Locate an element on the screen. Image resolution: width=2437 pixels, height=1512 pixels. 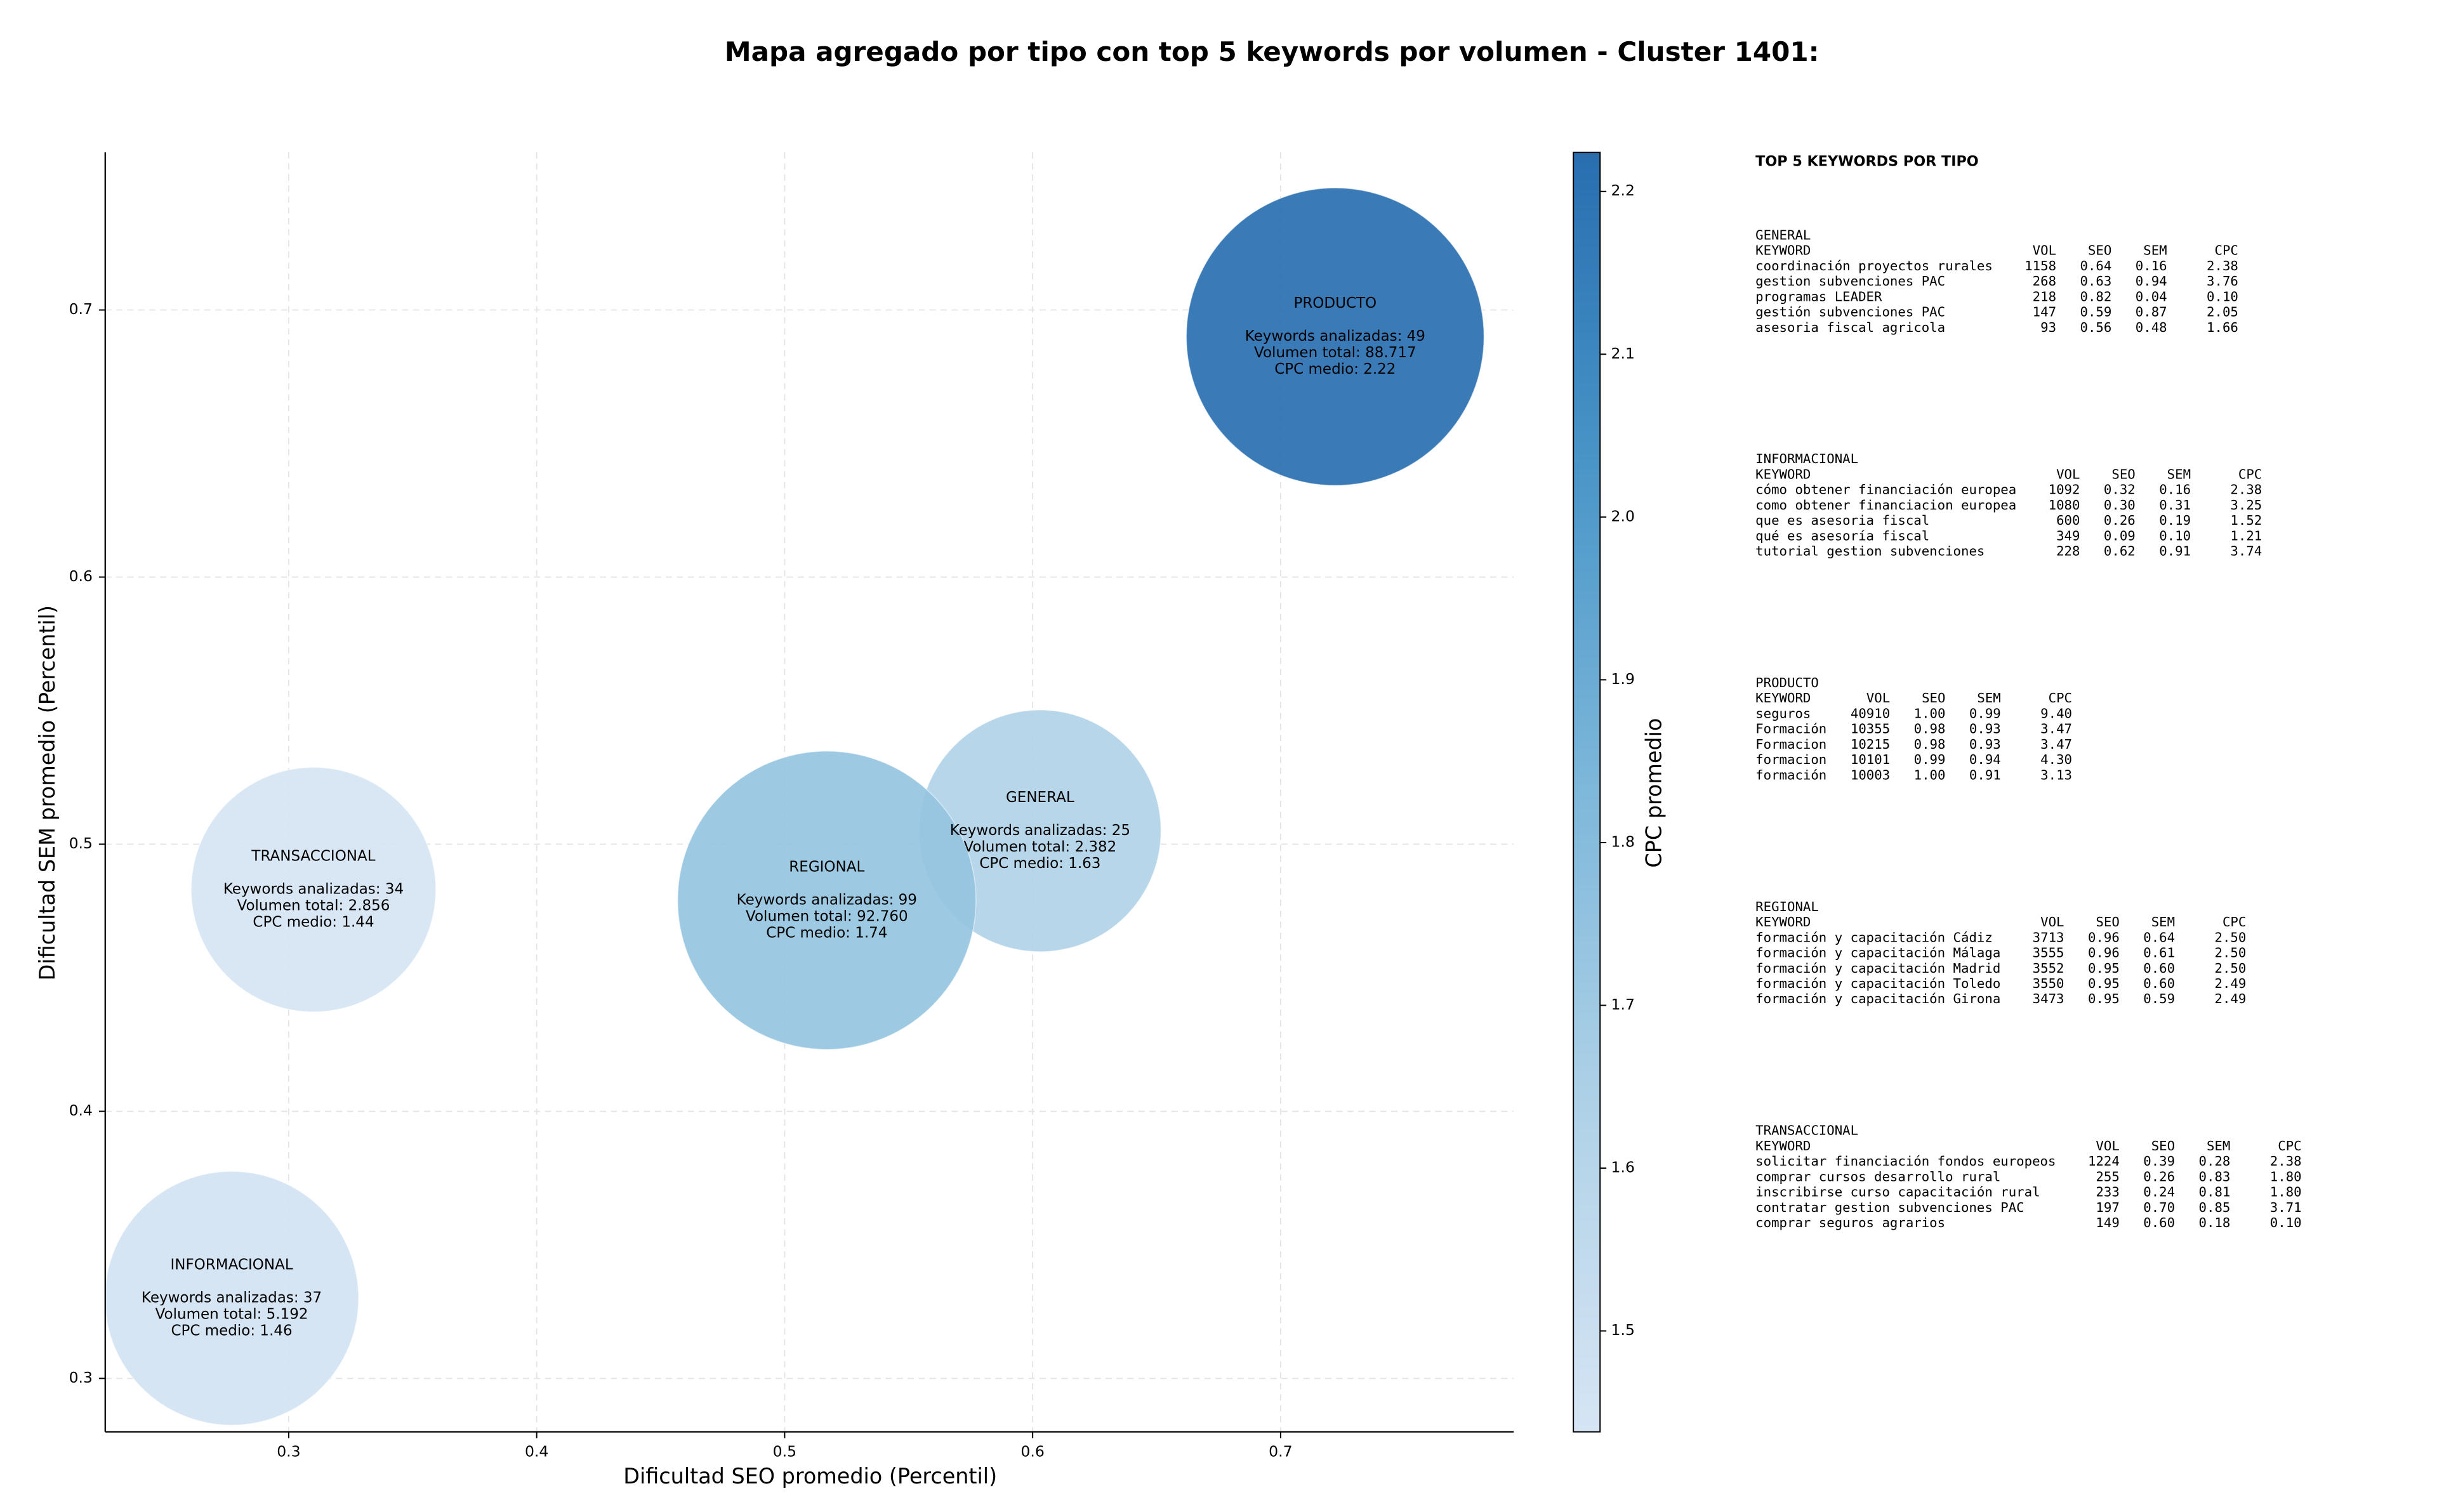
table-cell: 3550 is located at coordinates (2048, 984).